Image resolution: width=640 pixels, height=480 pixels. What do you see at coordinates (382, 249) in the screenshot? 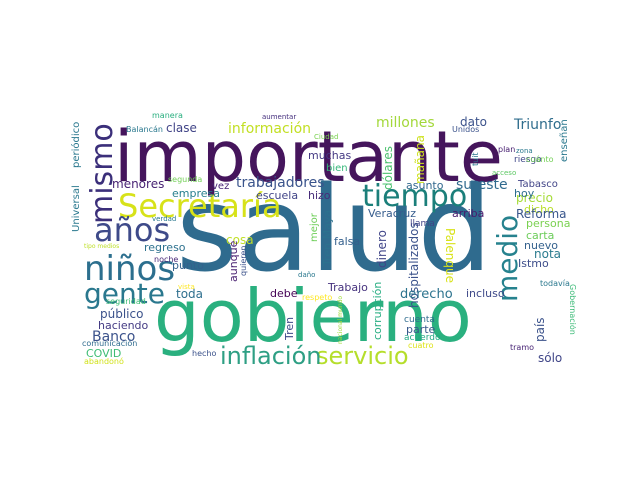
I see `word-dinero: dinero` at bounding box center [382, 249].